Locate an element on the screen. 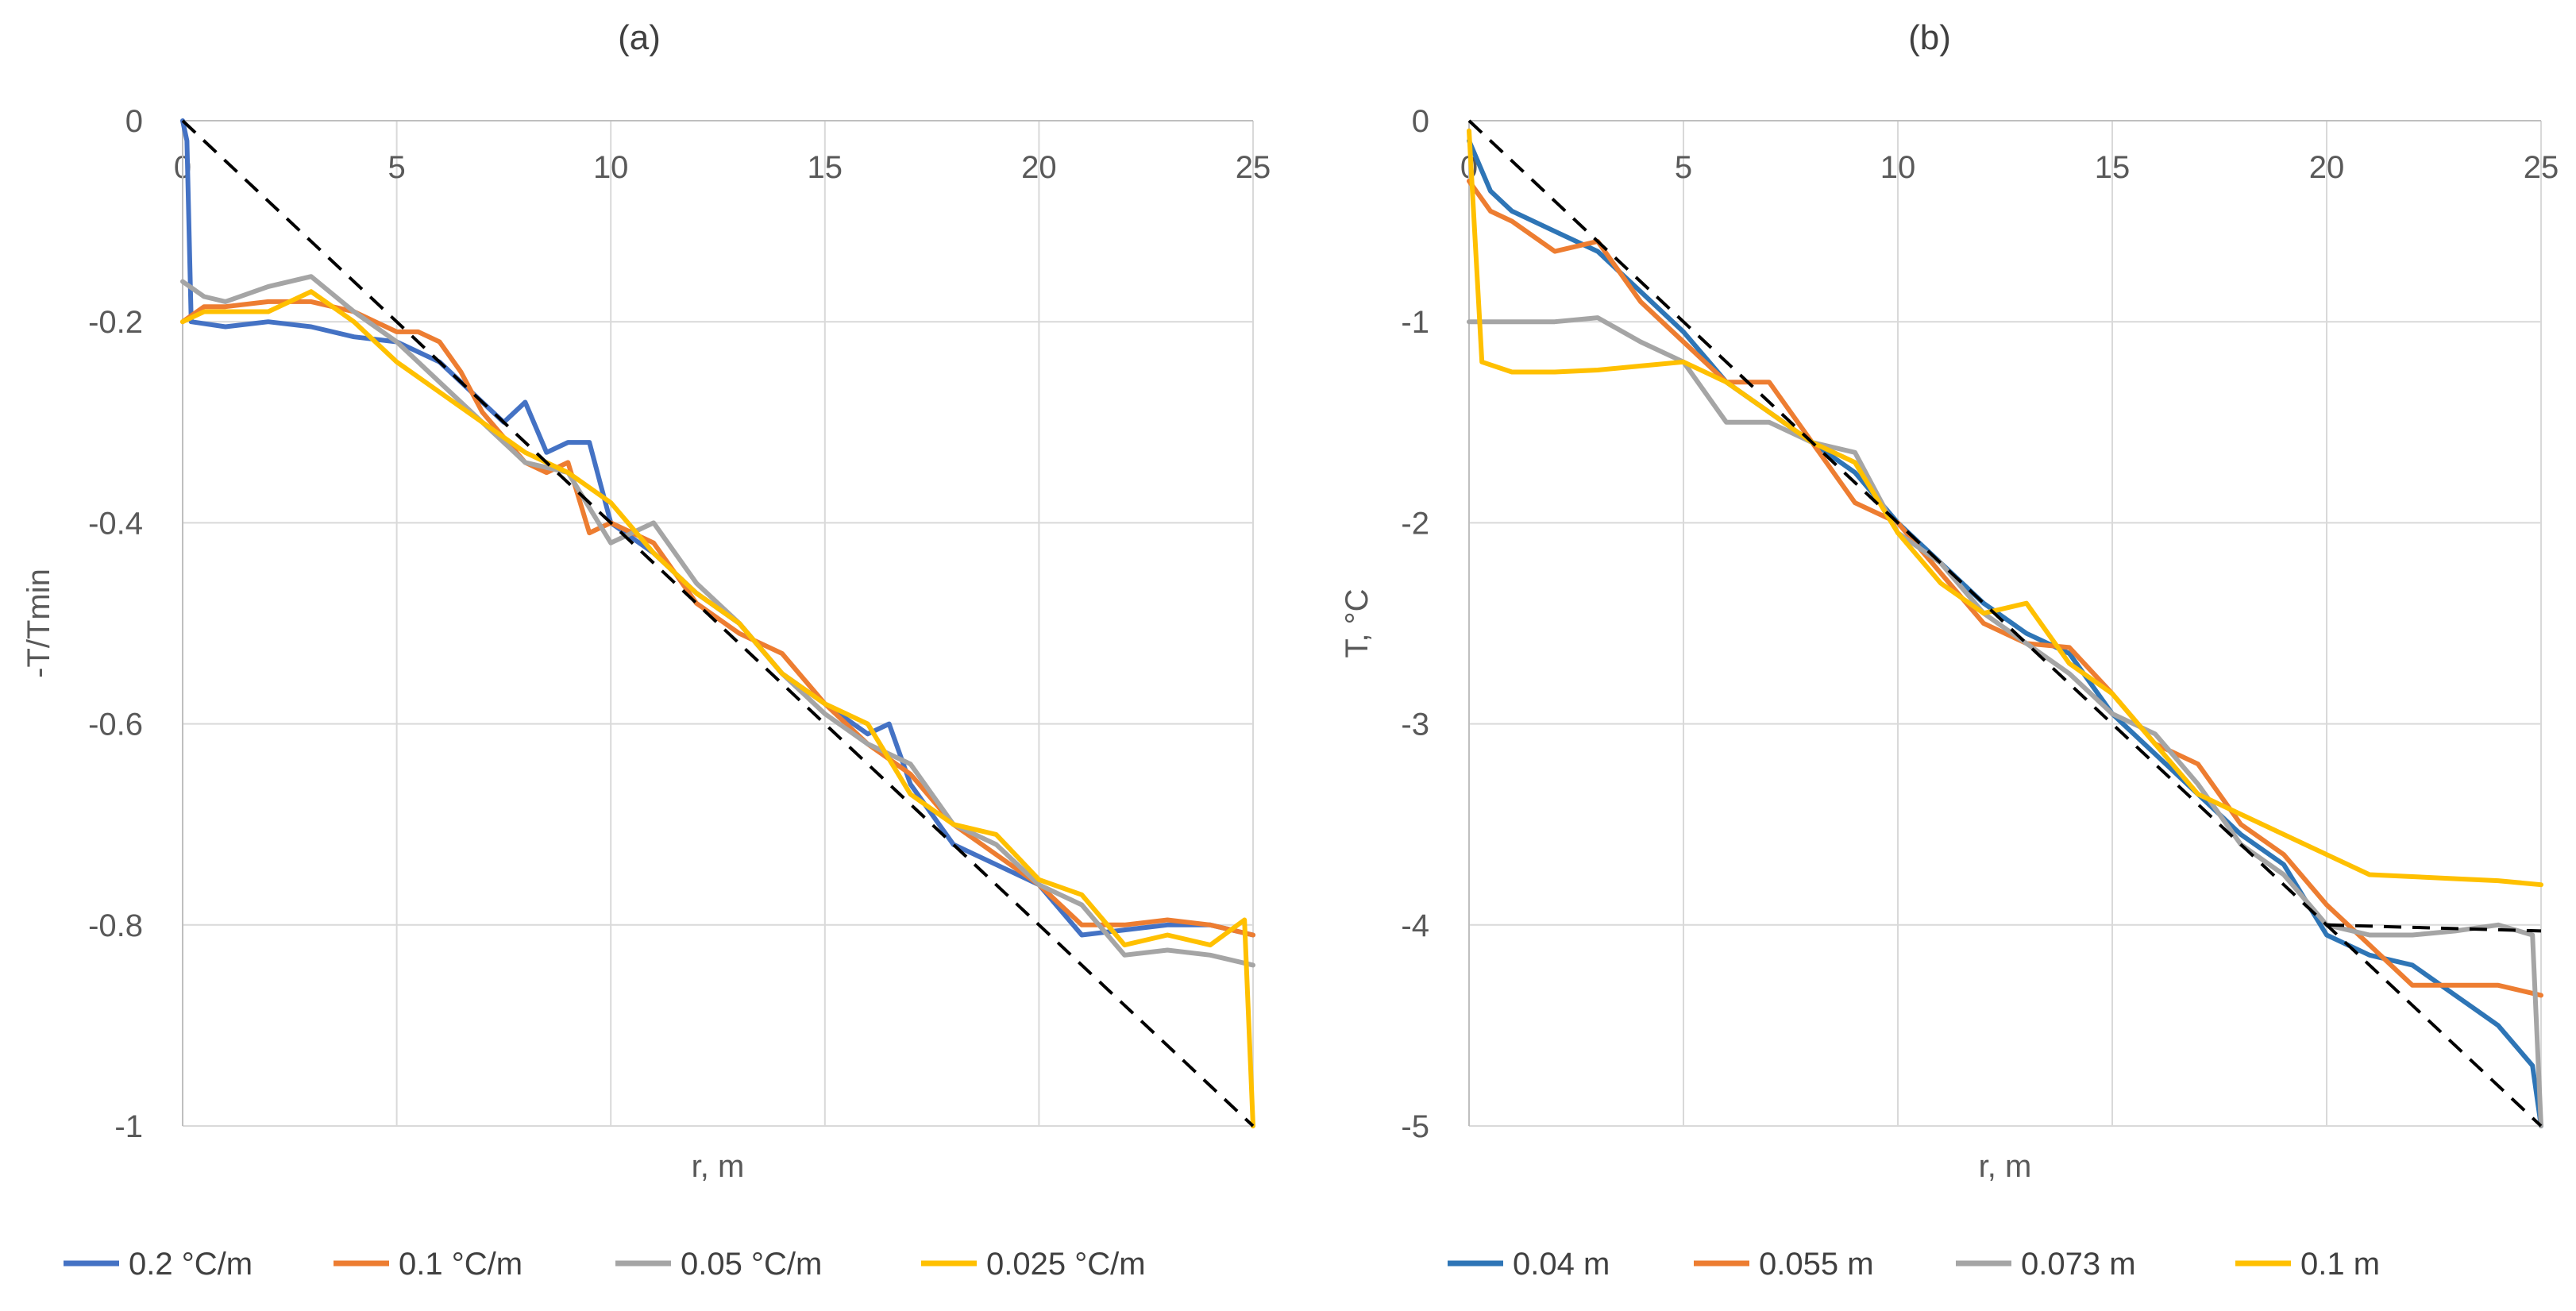  panel-b-y-tick-label: -4 is located at coordinates (1415, 926).